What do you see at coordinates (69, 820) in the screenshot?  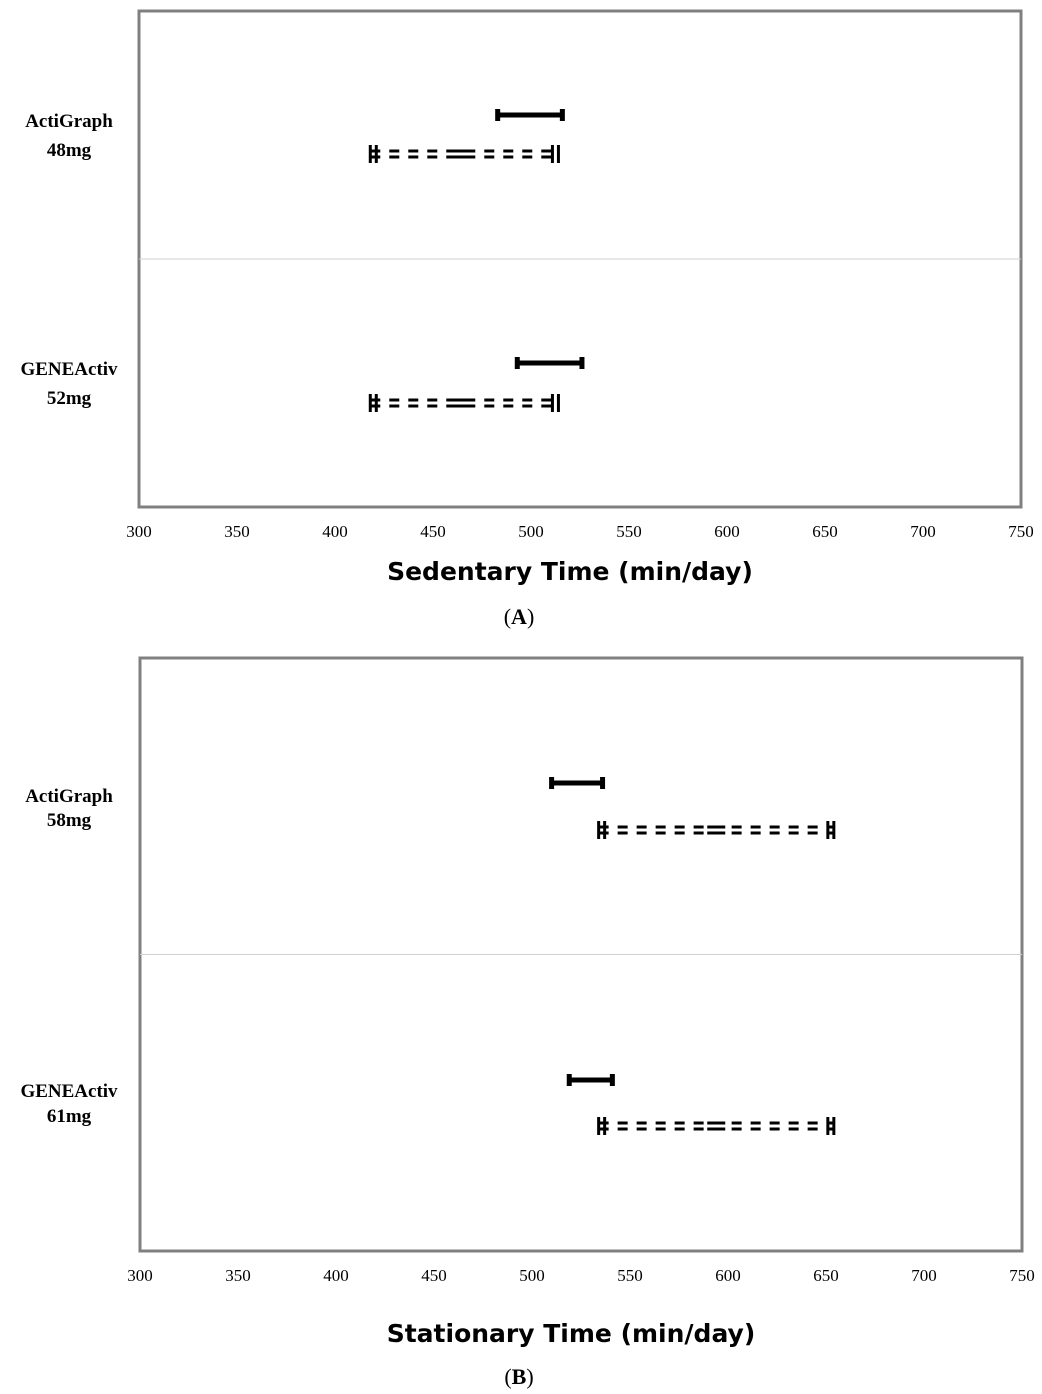 I see `category-sublabel: 58mg` at bounding box center [69, 820].